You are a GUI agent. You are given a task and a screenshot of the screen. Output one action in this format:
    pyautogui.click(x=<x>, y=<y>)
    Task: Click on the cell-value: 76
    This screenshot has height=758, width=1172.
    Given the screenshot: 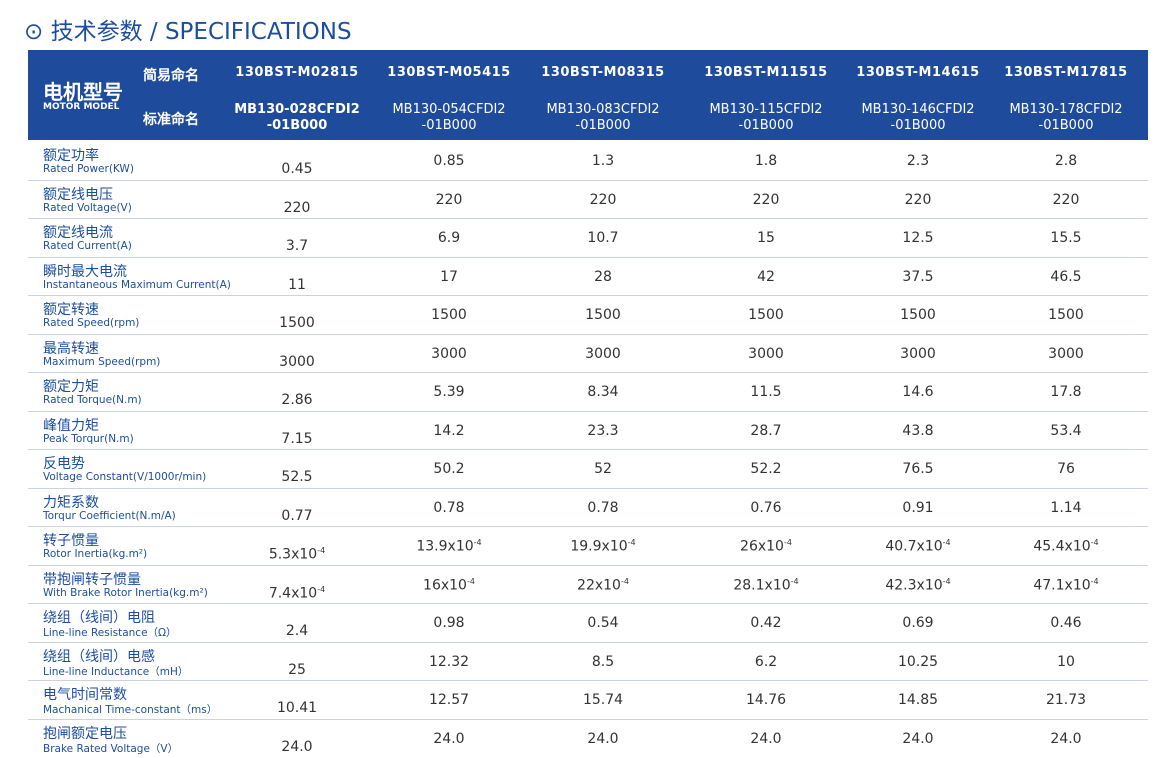 What is the action you would take?
    pyautogui.click(x=1066, y=469)
    